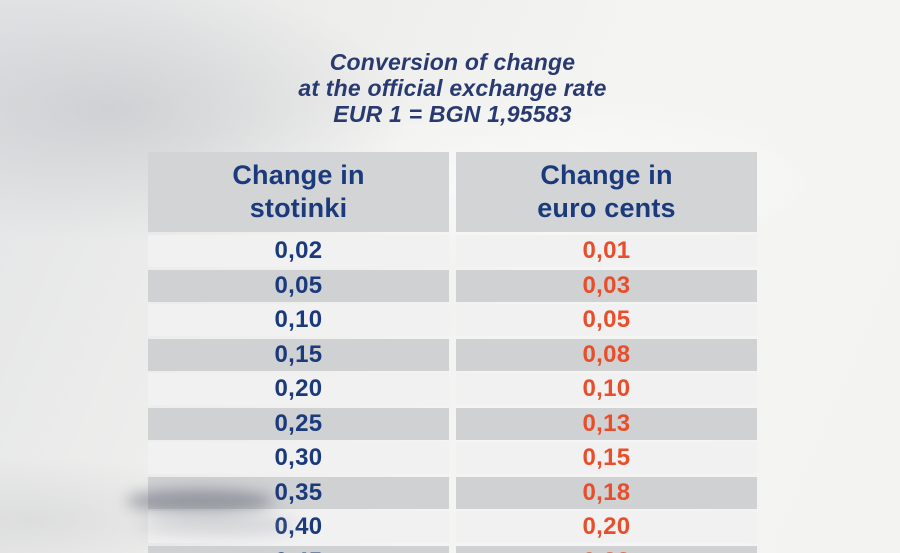 Image resolution: width=900 pixels, height=553 pixels. Describe the element at coordinates (606, 192) in the screenshot. I see `header-change-in-euro-cents: Change in euro cents` at that location.